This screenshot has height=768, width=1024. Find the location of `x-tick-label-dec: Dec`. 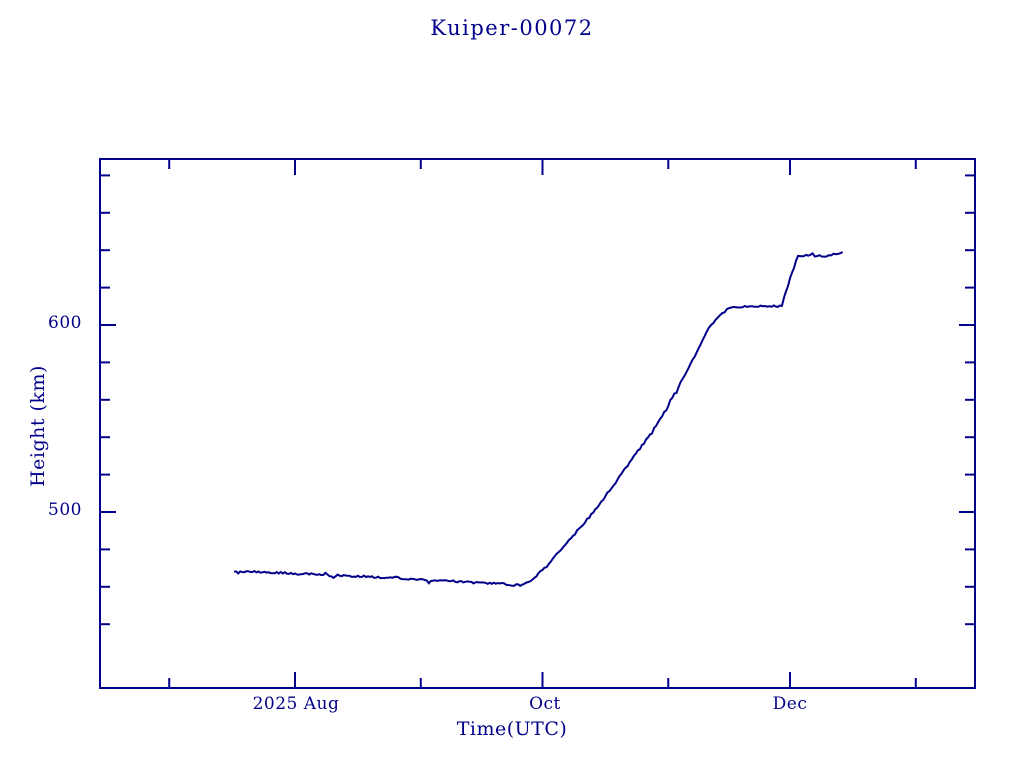

x-tick-label-dec: Dec is located at coordinates (790, 704).